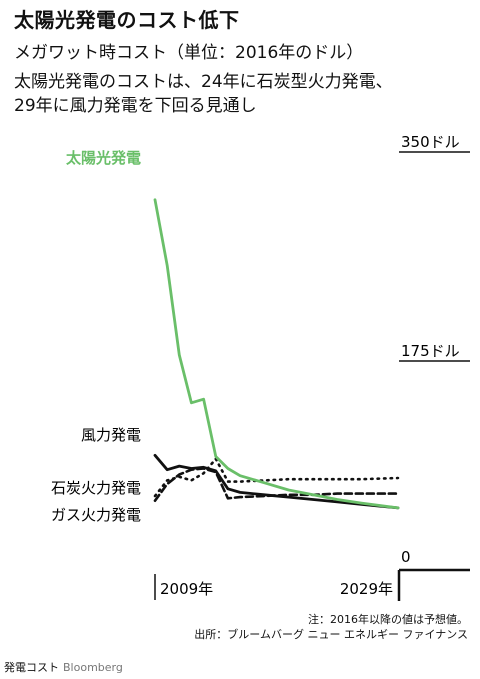 Image resolution: width=480 pixels, height=679 pixels. I want to click on x-tick-label-2029: 2029年, so click(366, 589).